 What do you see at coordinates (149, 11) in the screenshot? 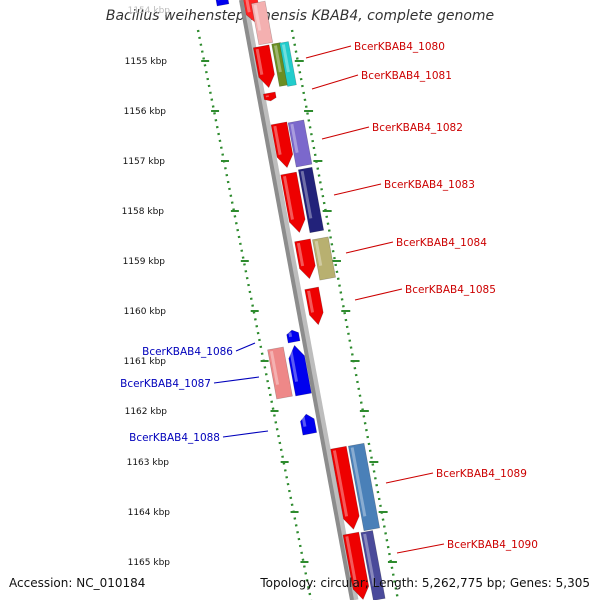
I see `tick-label: 1154 kbp` at bounding box center [149, 11].